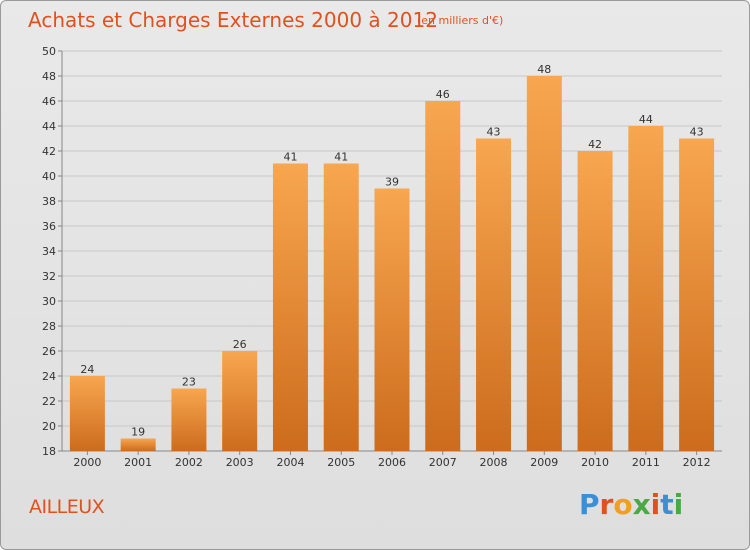 The image size is (750, 550). What do you see at coordinates (290, 307) in the screenshot?
I see `bar-2004` at bounding box center [290, 307].